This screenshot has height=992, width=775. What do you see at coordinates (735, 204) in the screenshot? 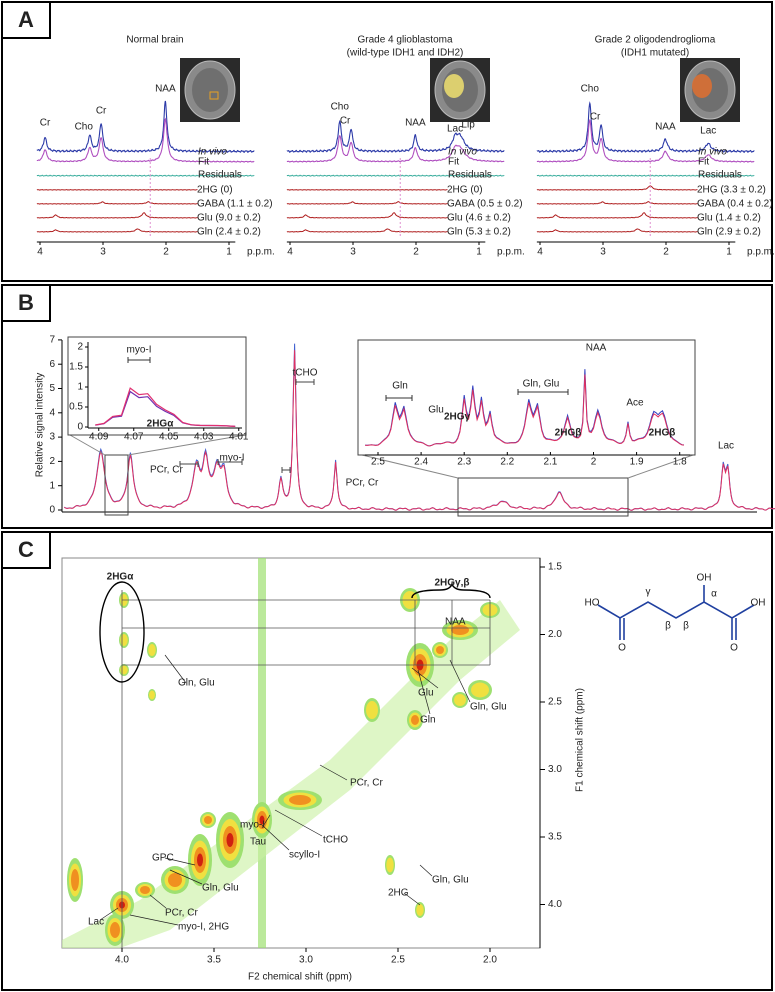
I see `fit-label: GABA (0.4 ± 0.2)` at bounding box center [735, 204].